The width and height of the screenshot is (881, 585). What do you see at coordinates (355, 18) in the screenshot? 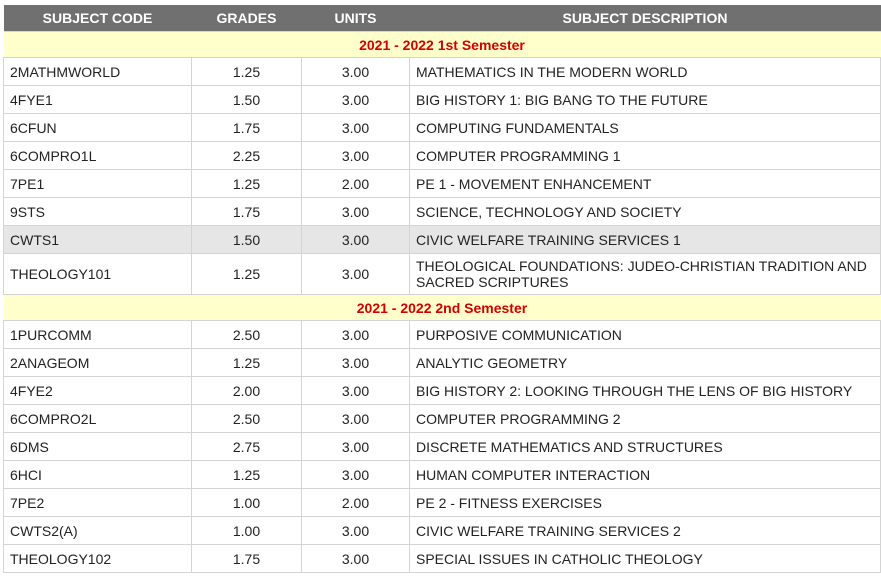
I see `header-units: UNITS` at bounding box center [355, 18].